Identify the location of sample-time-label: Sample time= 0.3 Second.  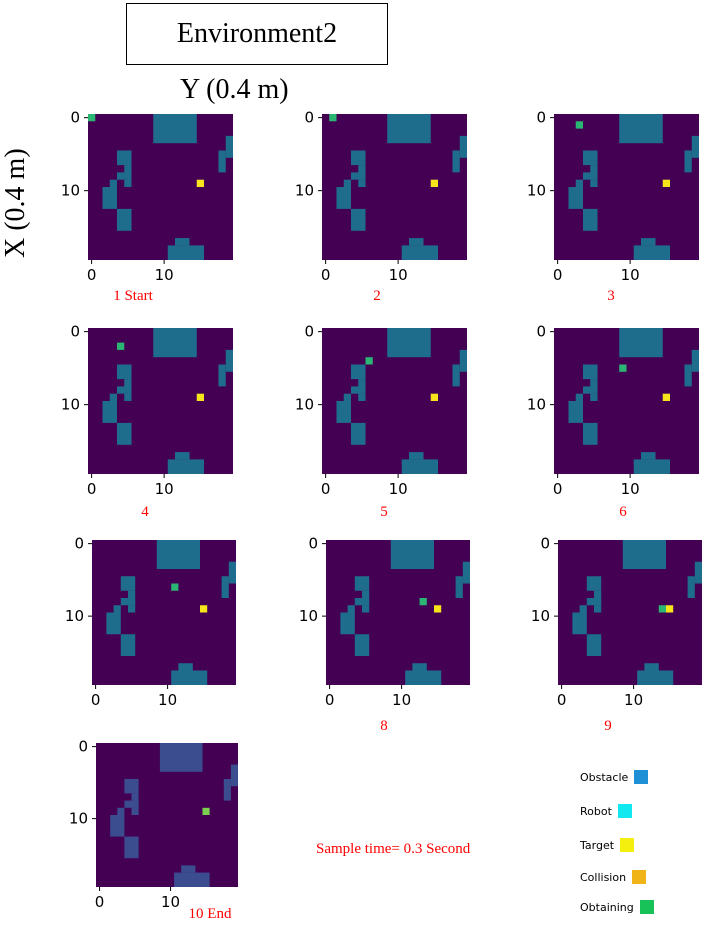
(393, 849).